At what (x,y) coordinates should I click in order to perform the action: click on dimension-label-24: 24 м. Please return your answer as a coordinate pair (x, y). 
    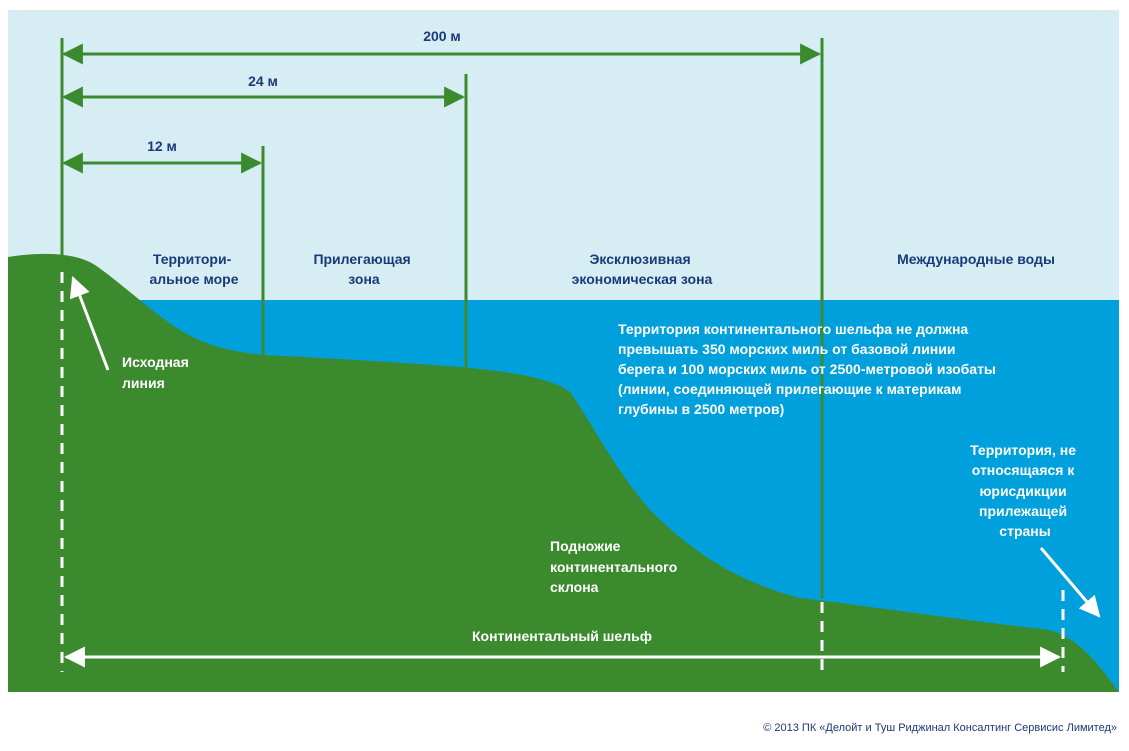
    Looking at the image, I should click on (263, 81).